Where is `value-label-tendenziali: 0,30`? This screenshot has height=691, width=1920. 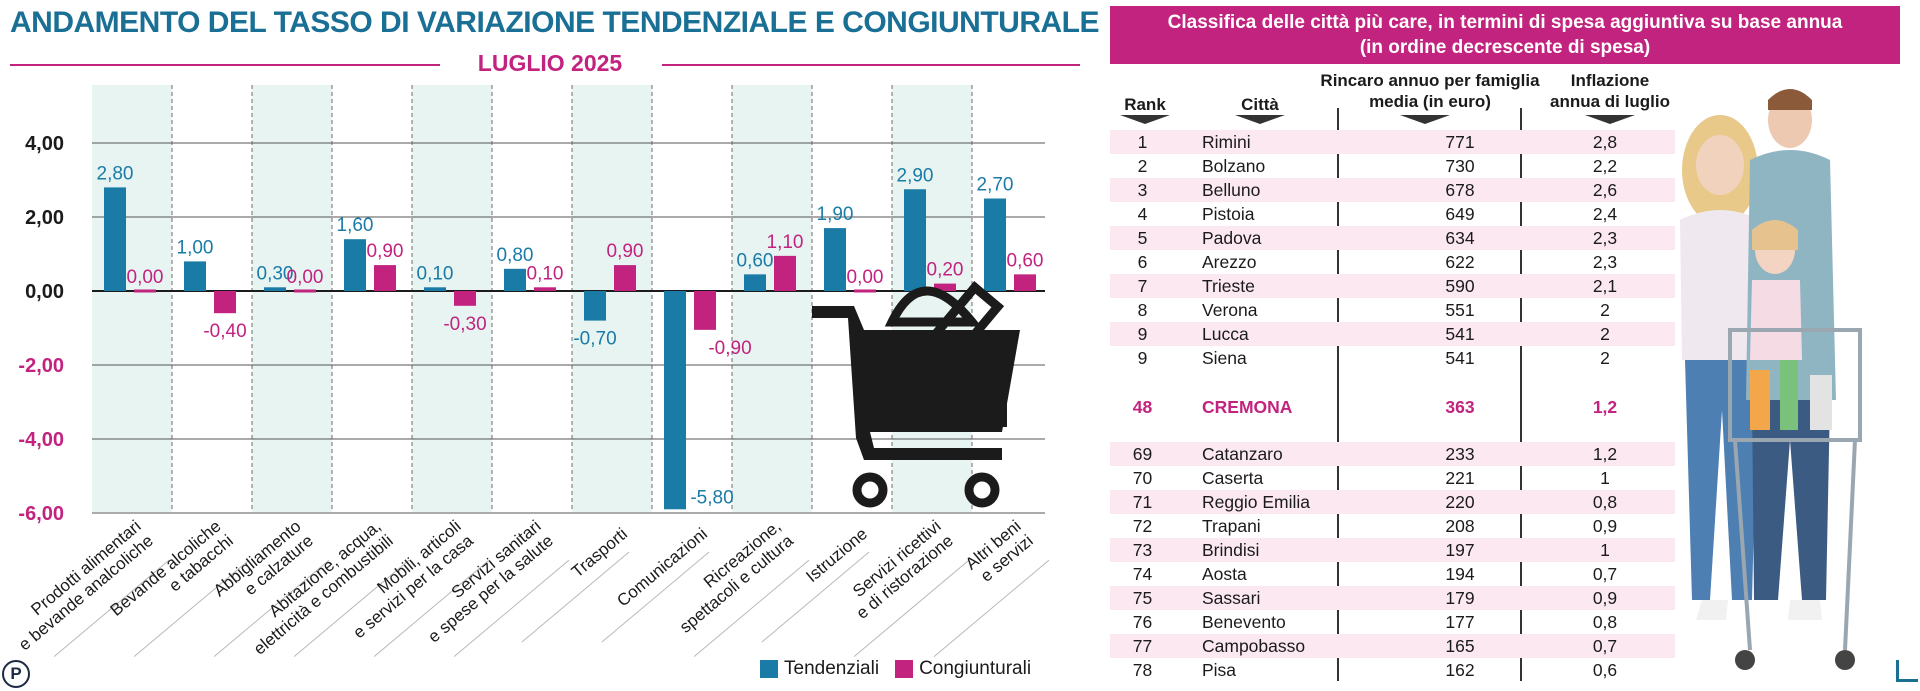 value-label-tendenziali: 0,30 is located at coordinates (275, 273).